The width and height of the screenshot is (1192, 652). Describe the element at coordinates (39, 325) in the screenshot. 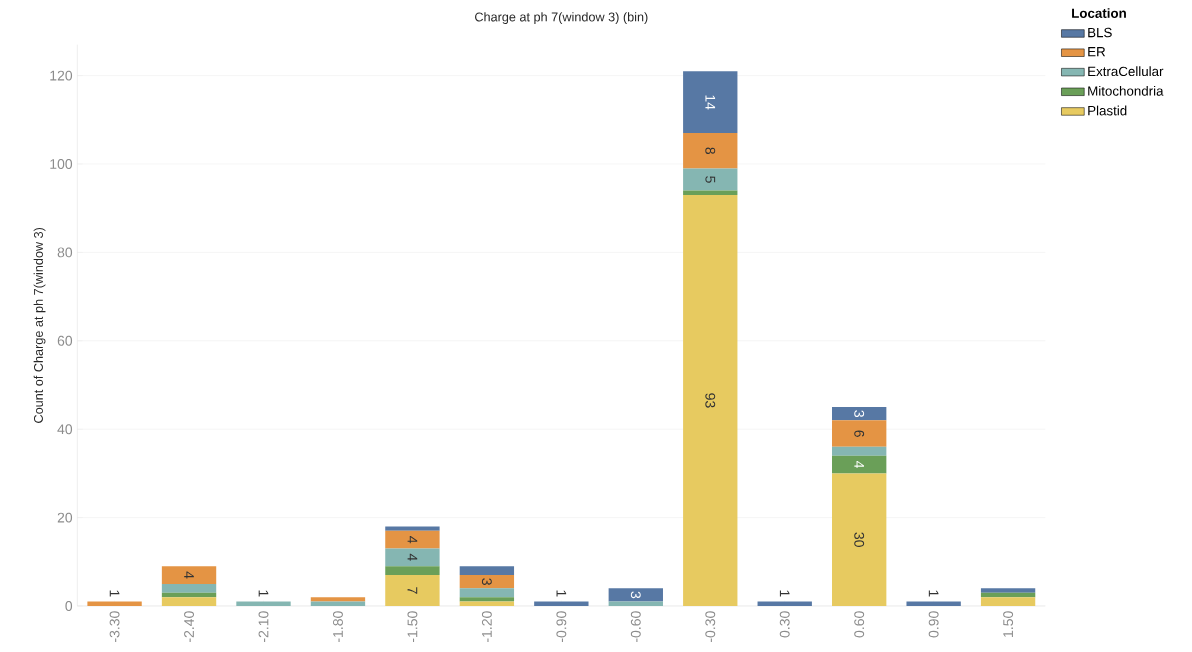

I see `y-axis-title: Count of Charge at ph 7(window 3)` at that location.